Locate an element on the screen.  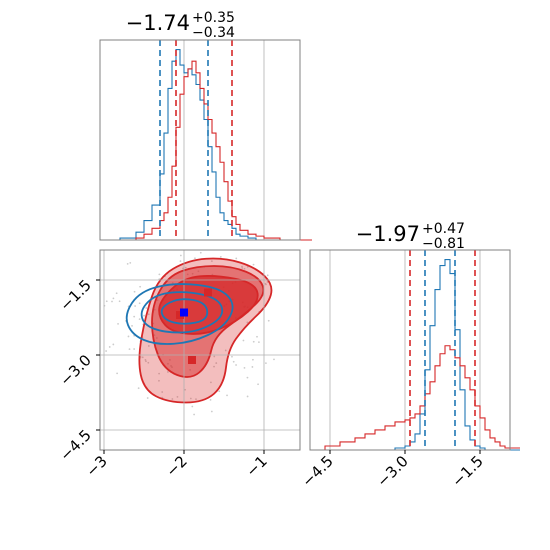
title-minus: −0.81 is located at coordinates (443, 244).